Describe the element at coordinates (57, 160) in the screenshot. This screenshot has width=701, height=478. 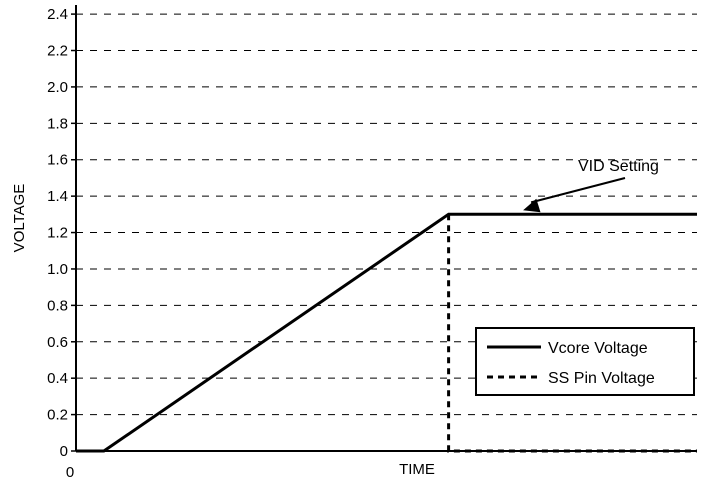
I see `y-tick-label: 1.6` at that location.